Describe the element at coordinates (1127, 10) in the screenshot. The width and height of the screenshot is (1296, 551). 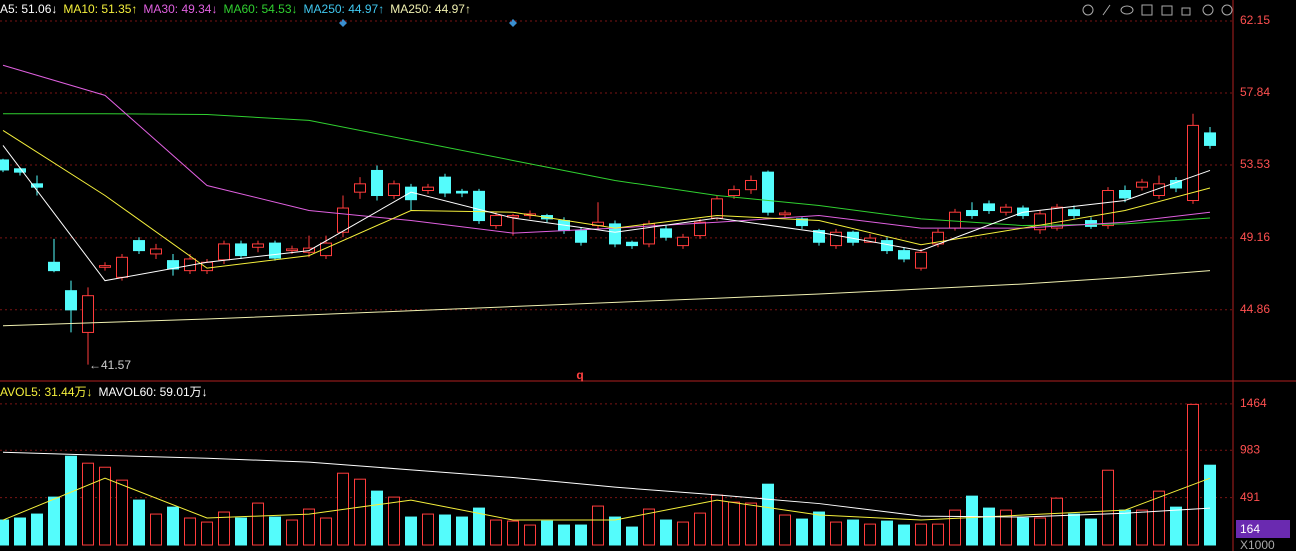
I see `view-icon` at that location.